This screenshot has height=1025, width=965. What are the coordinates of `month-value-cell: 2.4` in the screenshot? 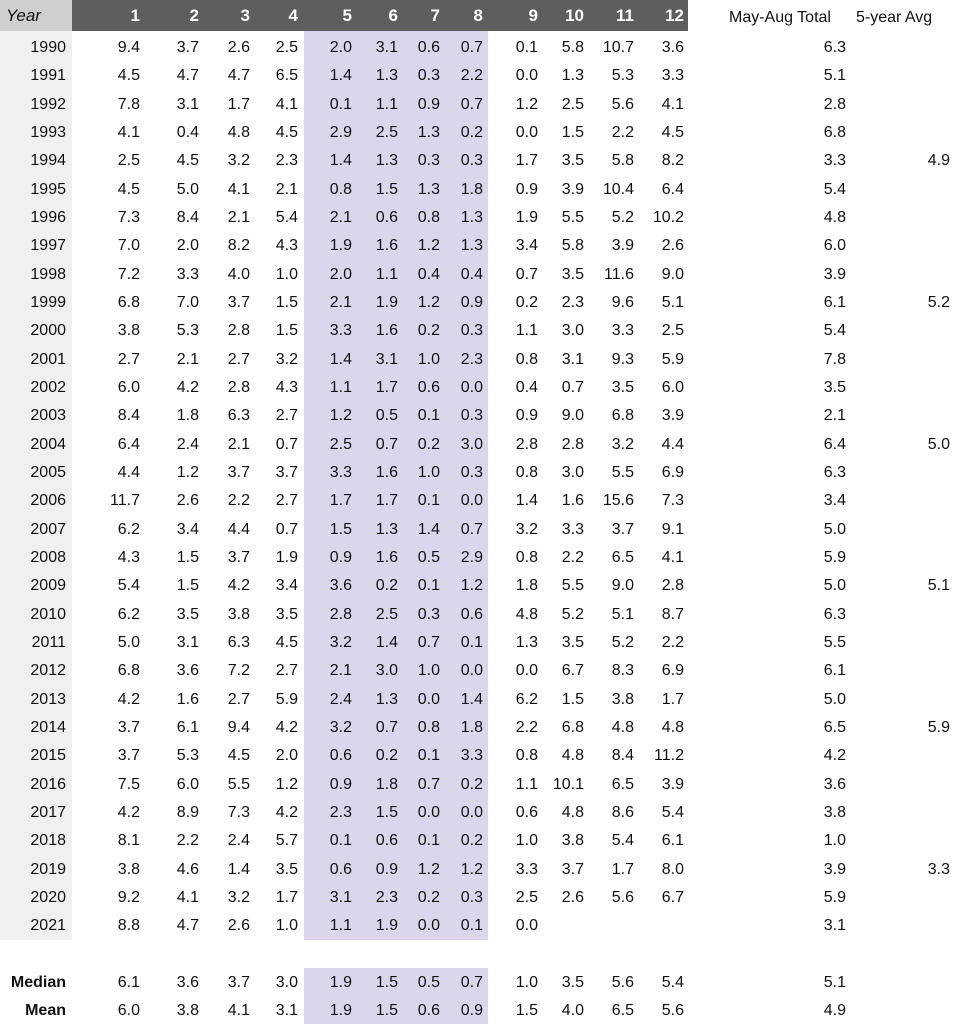 It's located at (238, 840).